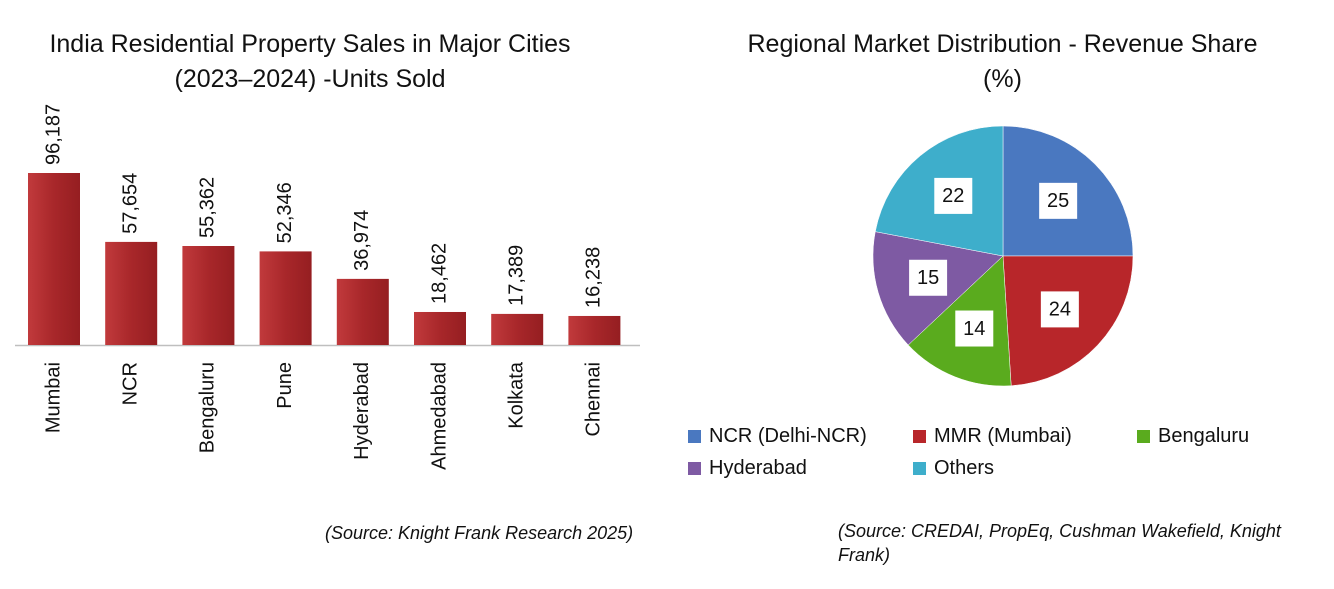 The width and height of the screenshot is (1334, 589). I want to click on legend-item: Others, so click(953, 468).